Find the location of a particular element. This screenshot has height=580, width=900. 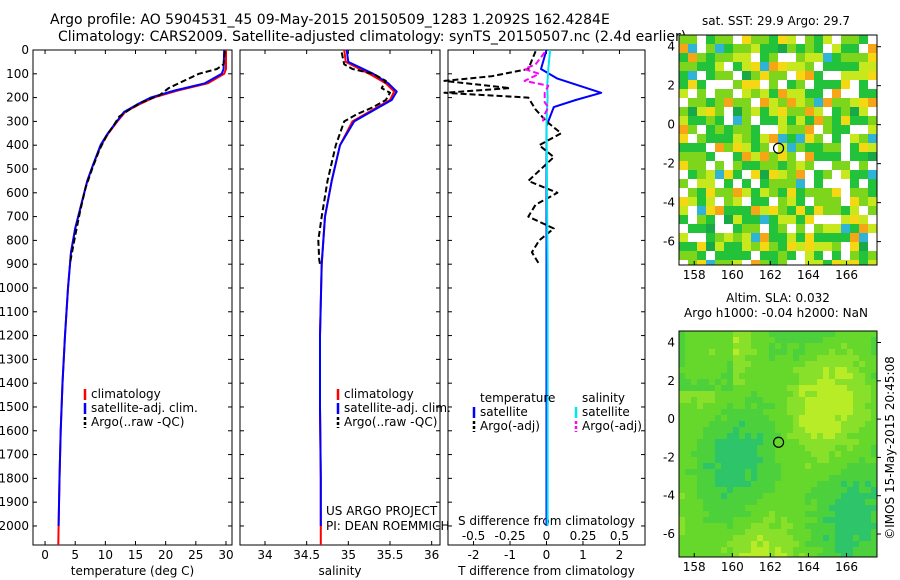

ytick-label: 1000 is located at coordinates (14, 288).